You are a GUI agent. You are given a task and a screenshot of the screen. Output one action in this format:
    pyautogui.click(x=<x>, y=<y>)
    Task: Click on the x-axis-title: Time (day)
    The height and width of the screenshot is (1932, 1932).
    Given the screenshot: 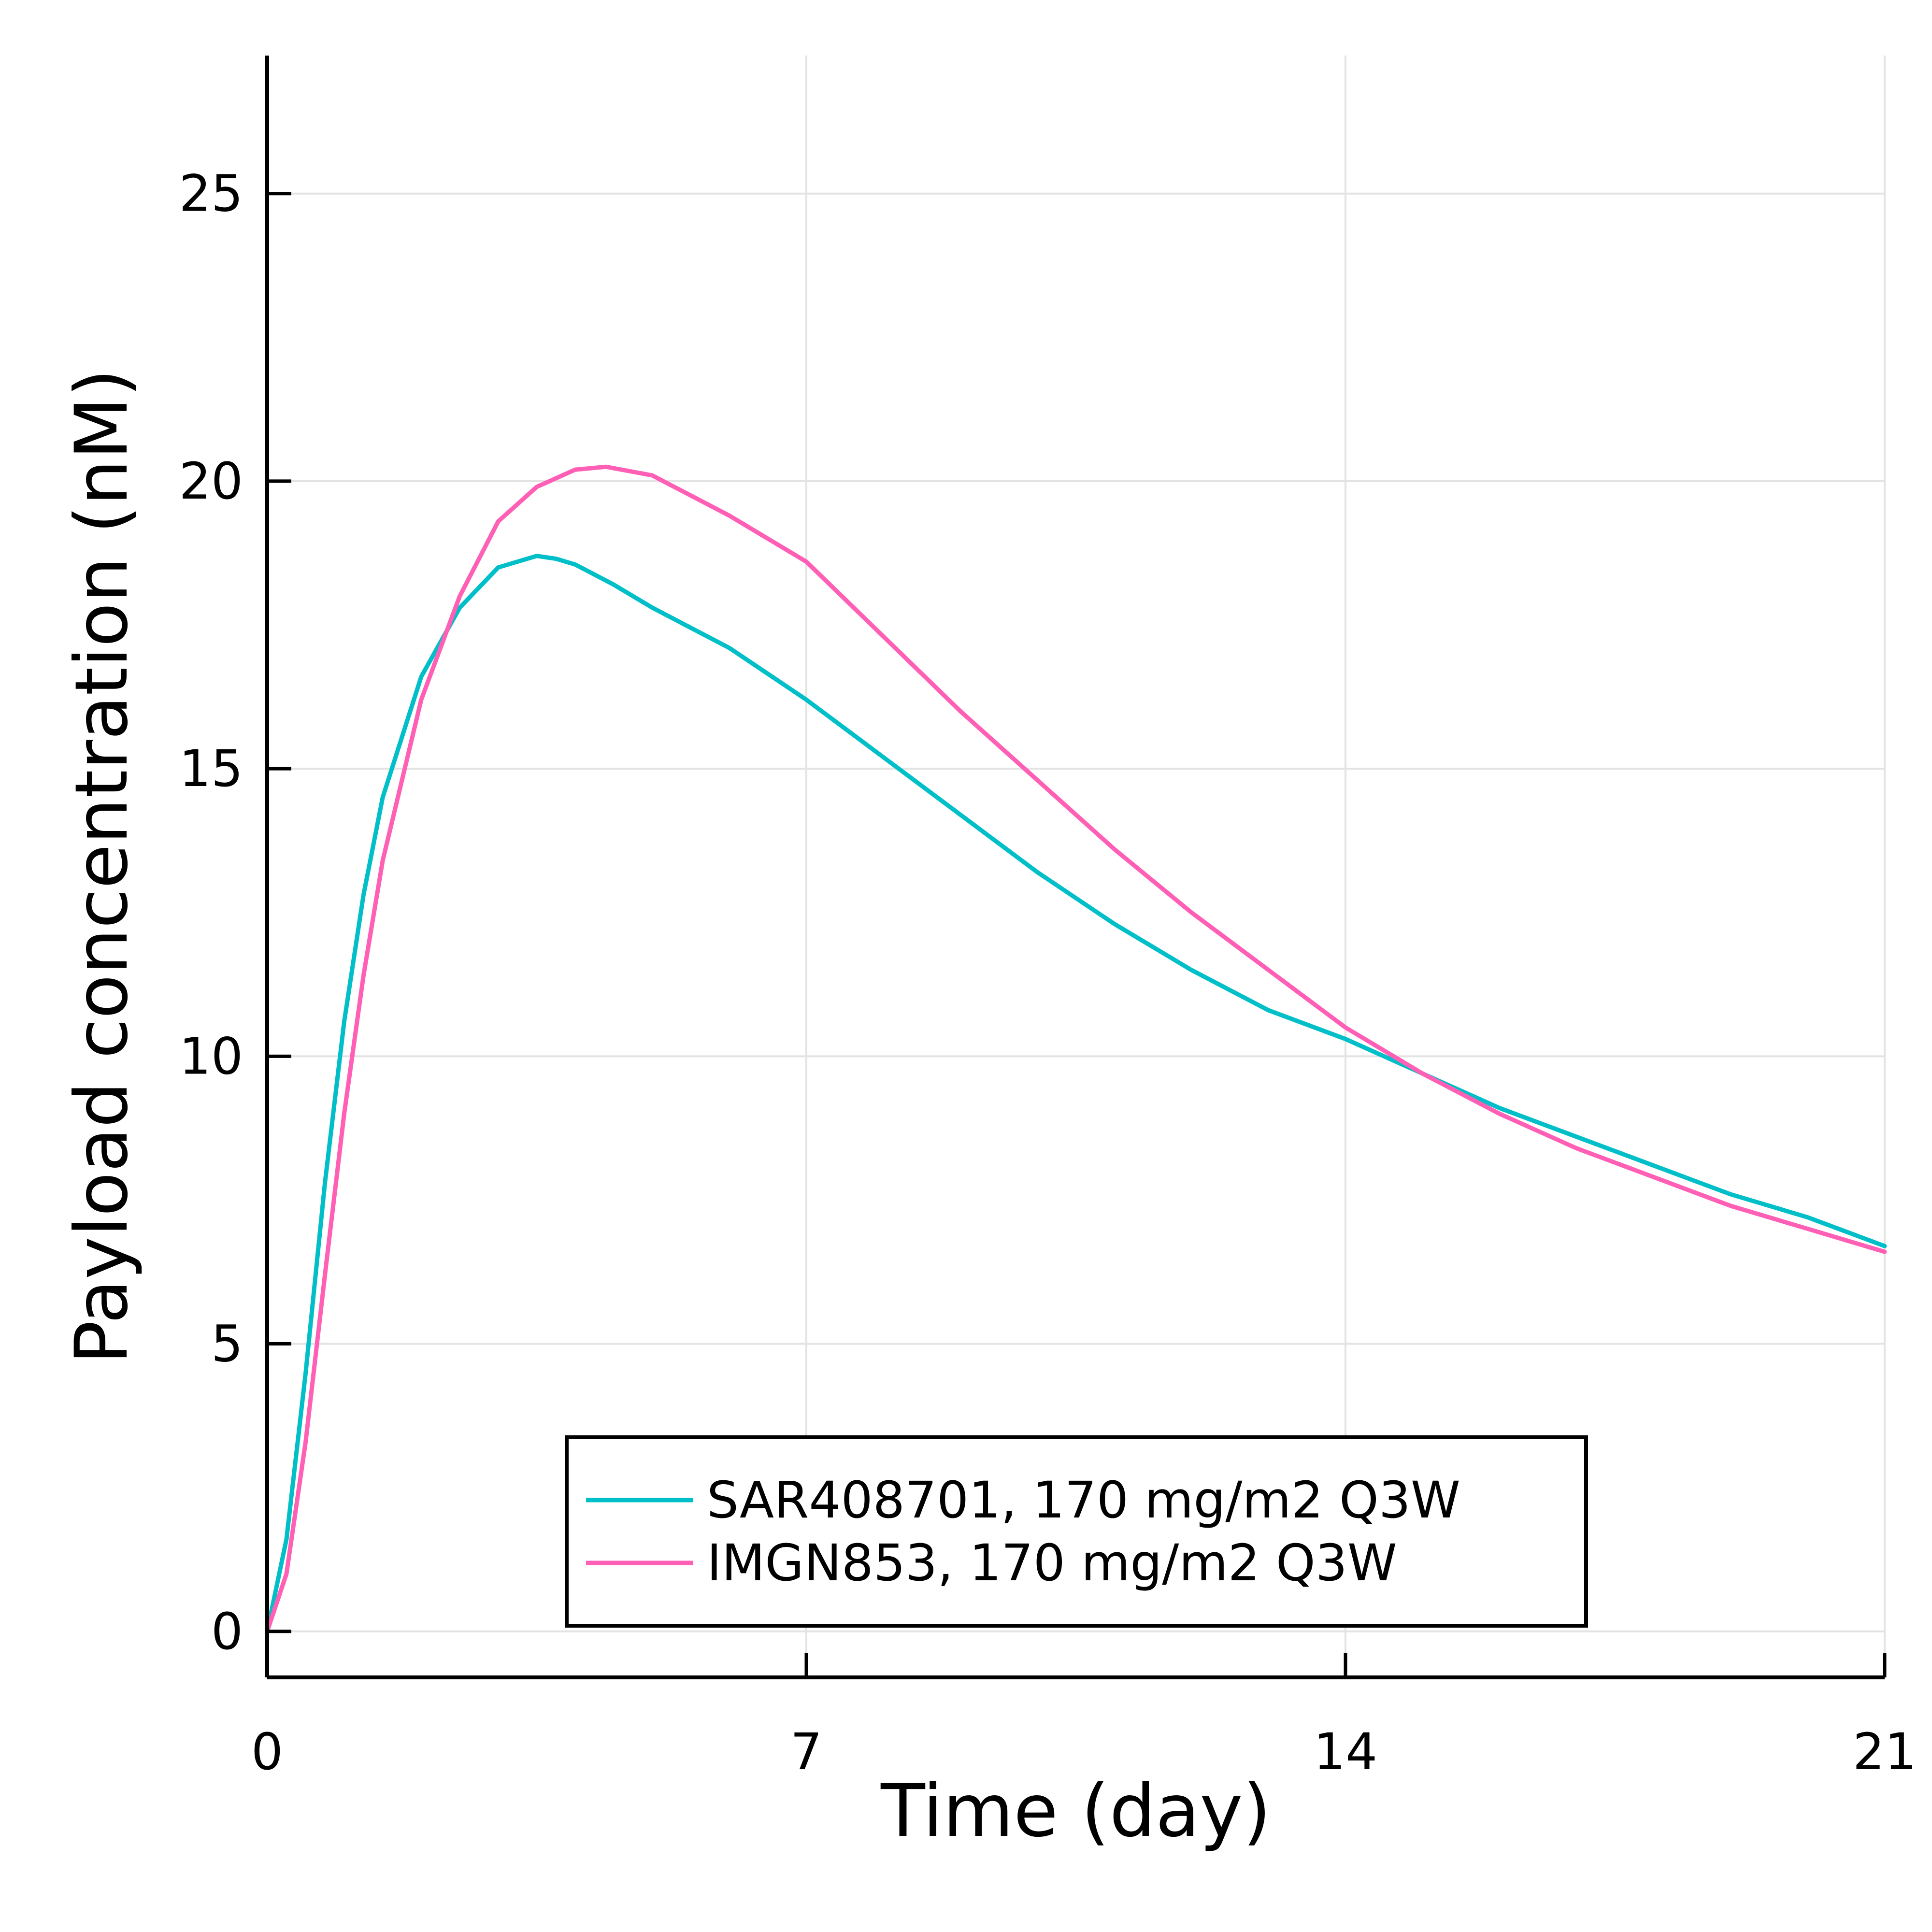 What is the action you would take?
    pyautogui.click(x=1075, y=1811)
    